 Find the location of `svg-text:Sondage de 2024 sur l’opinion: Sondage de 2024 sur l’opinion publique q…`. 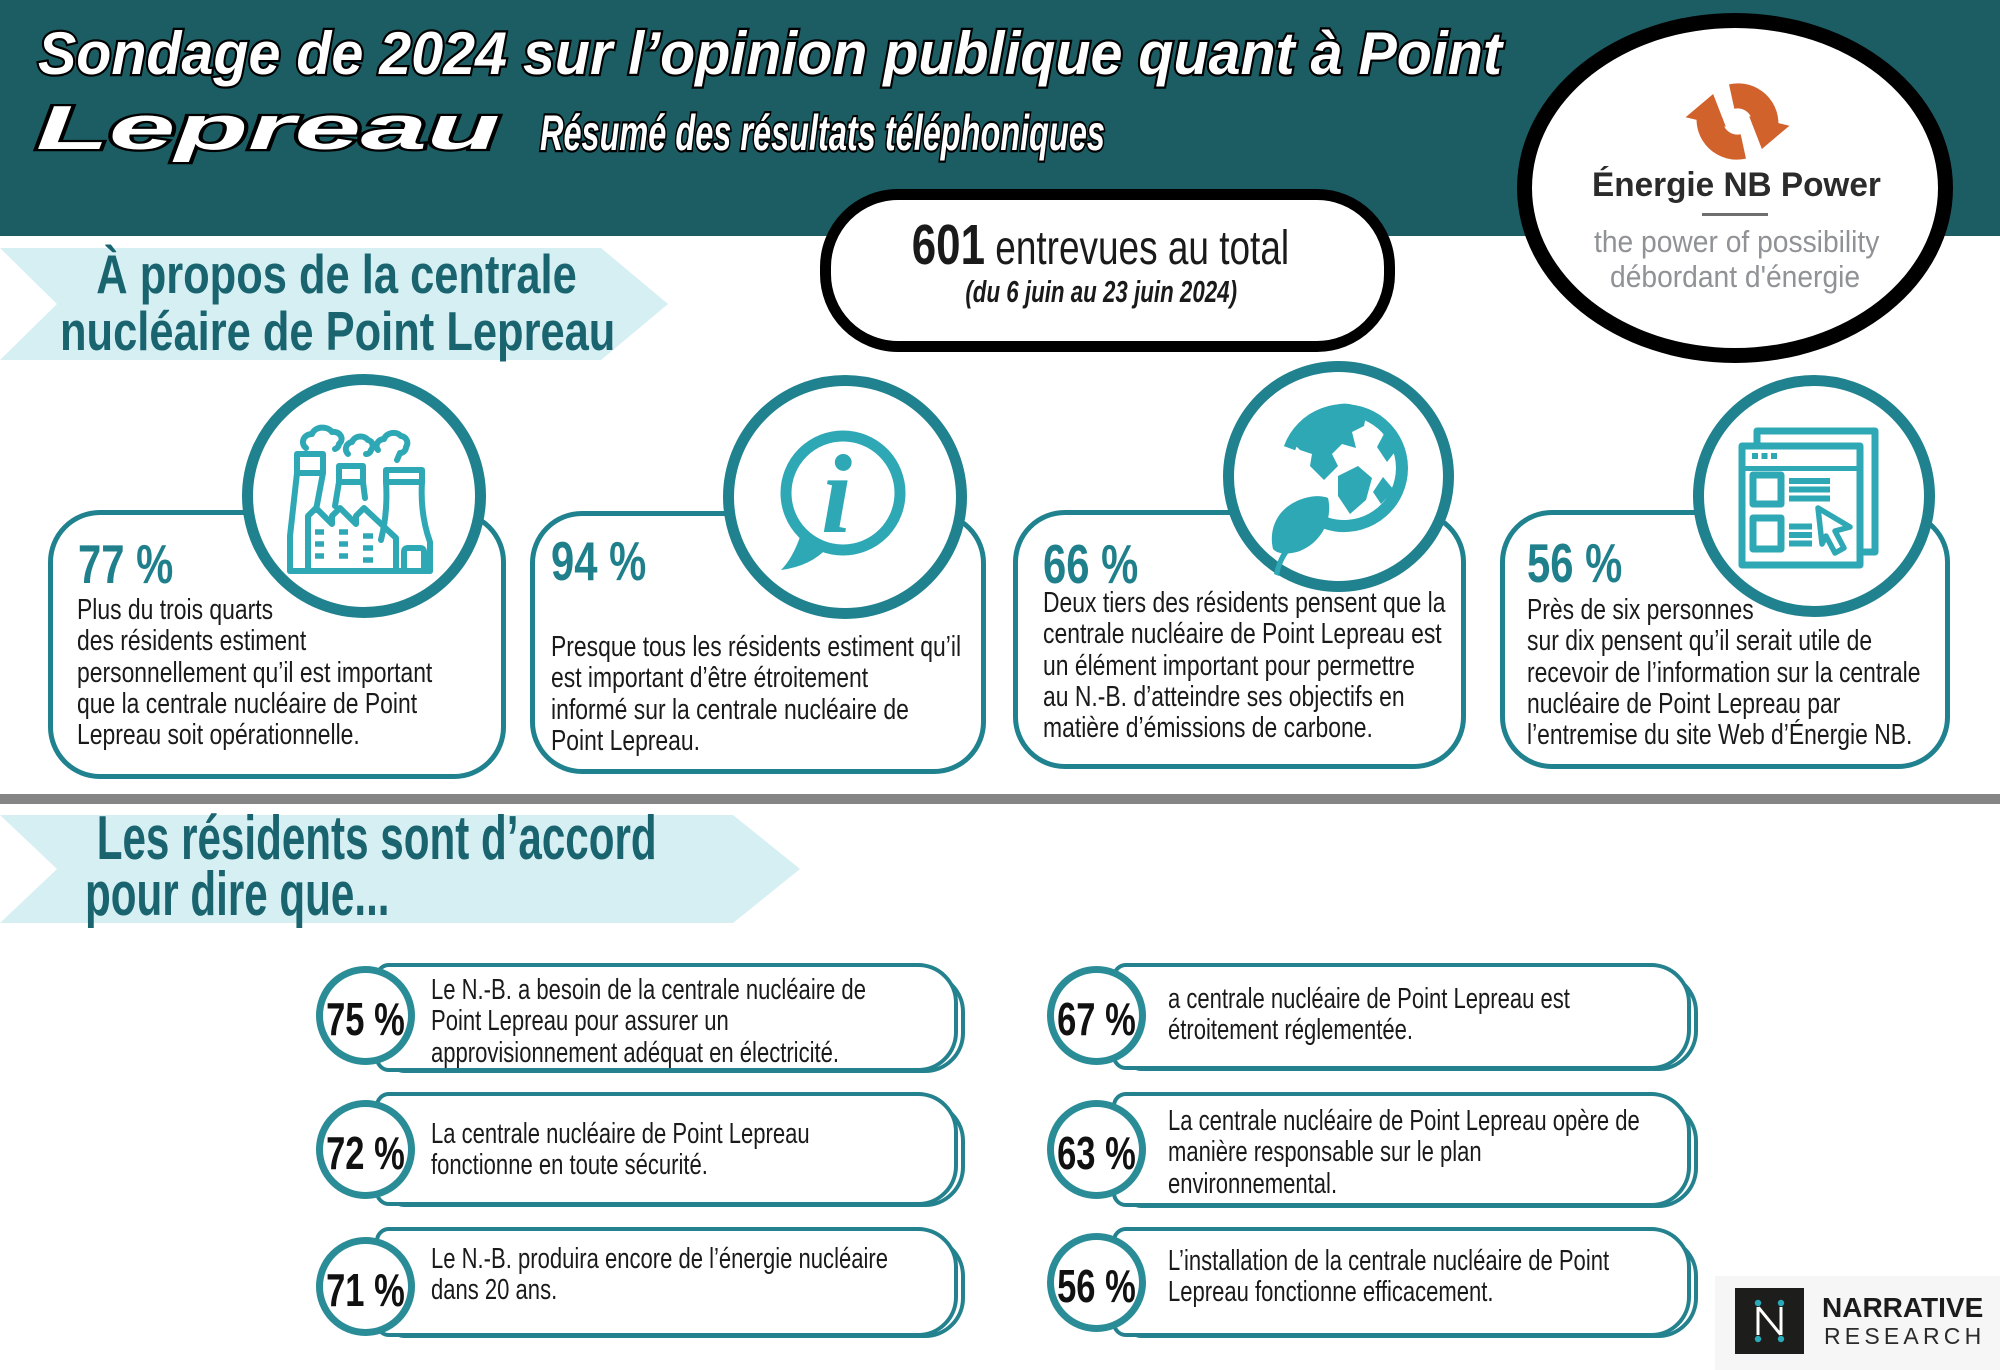

svg-text:Sondage de 2024 sur l’opinion: Sondage de 2024 sur l’opinion publique q… is located at coordinates (771, 53).